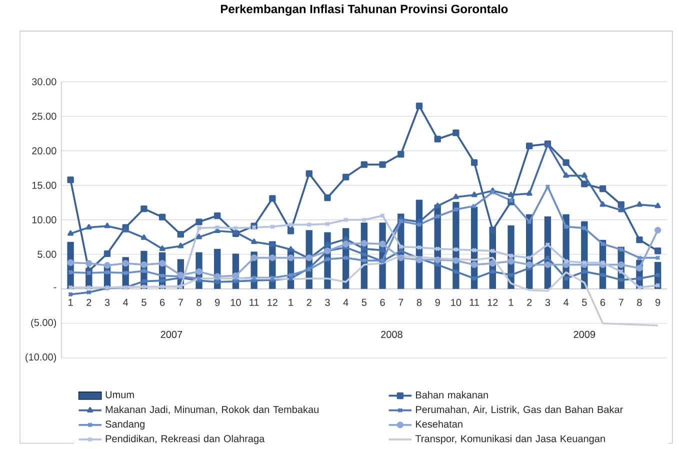 The image size is (679, 449). I want to click on legend-label: Transpor, Komunikasi dan Jasa Keuangan, so click(510, 439).